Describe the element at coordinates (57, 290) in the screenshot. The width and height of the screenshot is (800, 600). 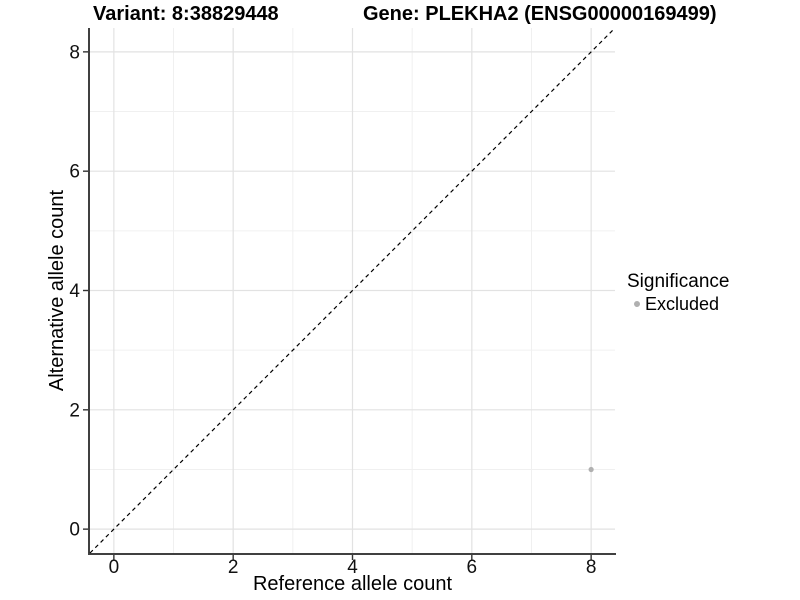
I see `y-axis-title: Alternative allele count` at that location.